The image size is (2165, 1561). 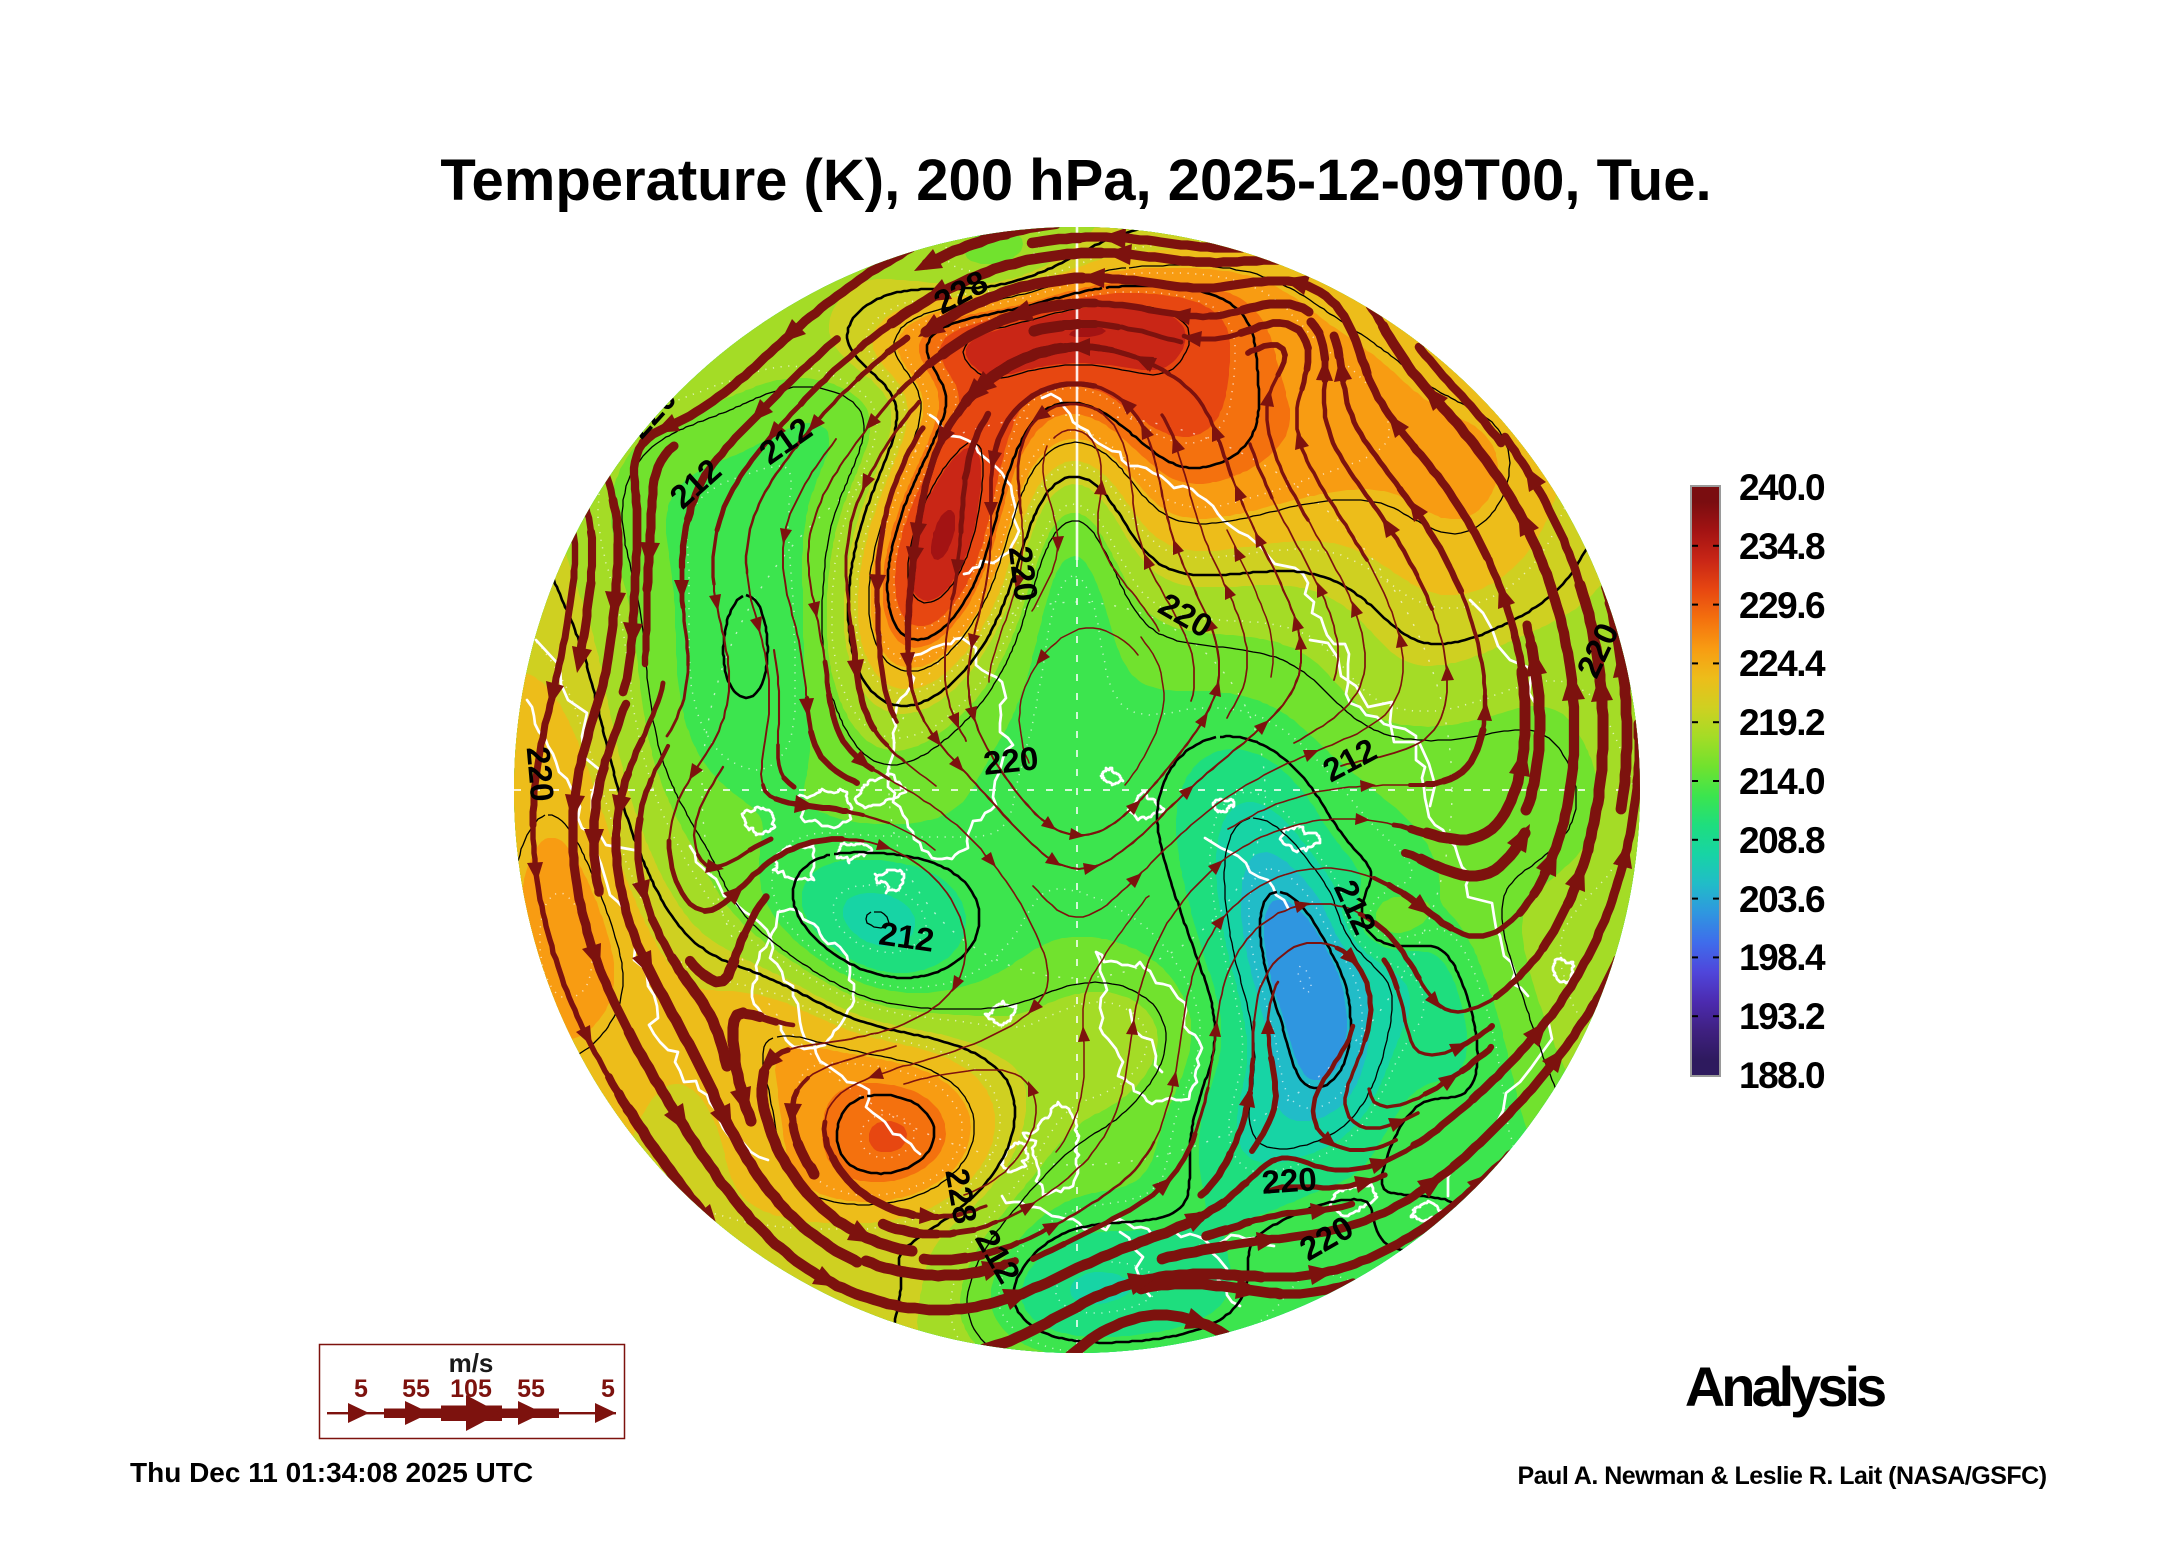 What do you see at coordinates (1782, 722) in the screenshot?
I see `svg-text: 219.2` at bounding box center [1782, 722].